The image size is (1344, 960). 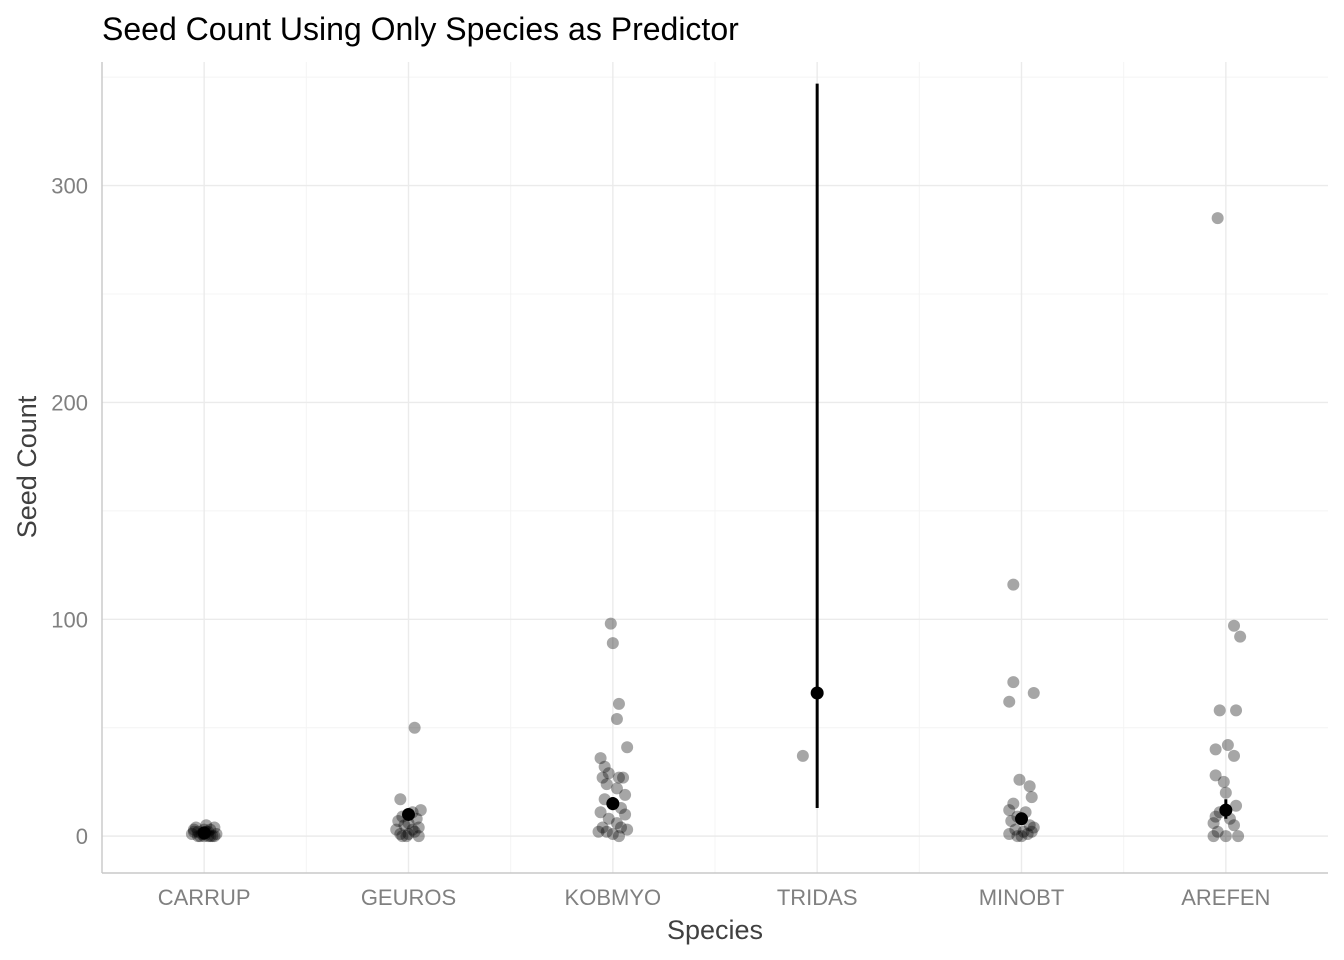 I want to click on x-tick-label: TRIDAS, so click(x=817, y=897).